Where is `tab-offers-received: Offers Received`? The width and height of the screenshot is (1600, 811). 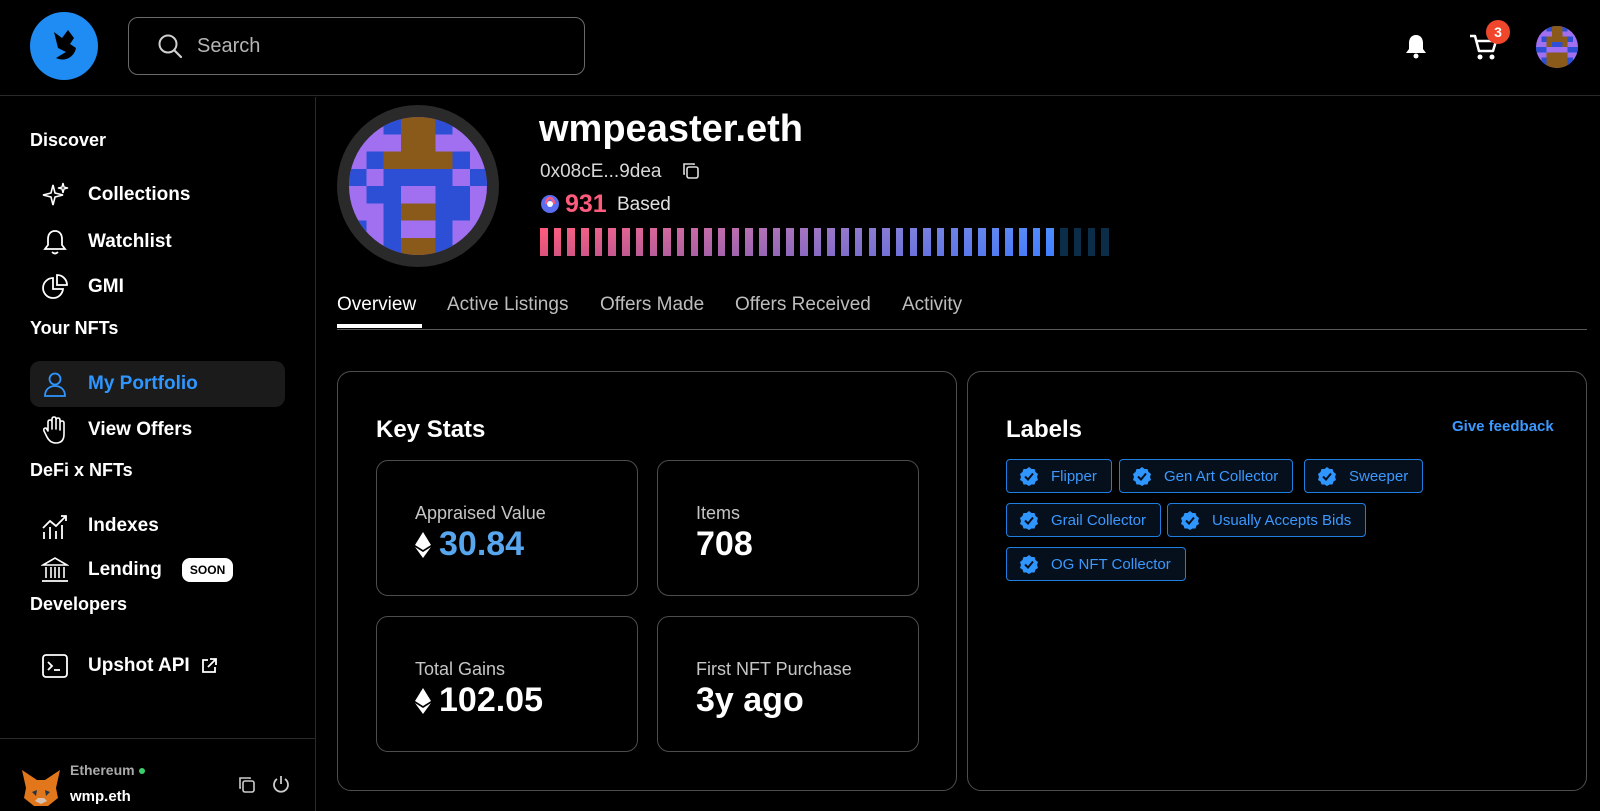
tab-offers-received: Offers Received is located at coordinates (803, 304).